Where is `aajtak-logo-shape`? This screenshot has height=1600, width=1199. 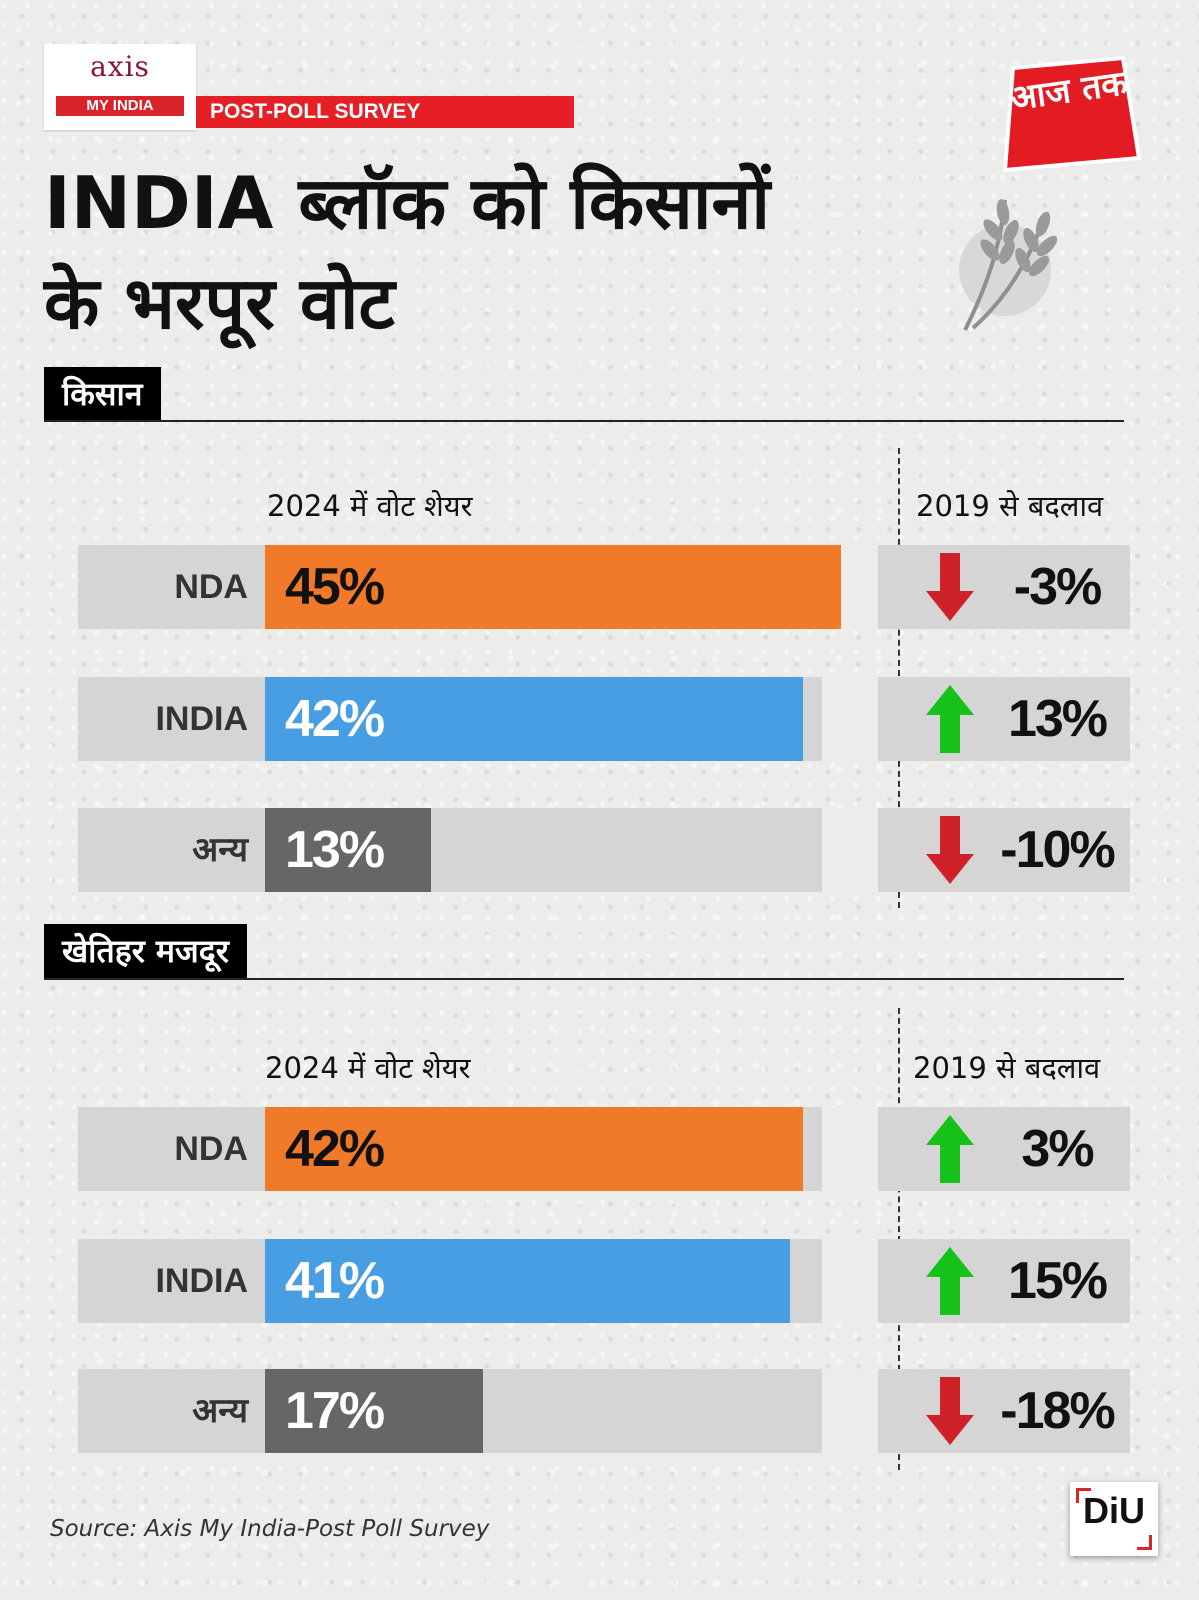 aajtak-logo-shape is located at coordinates (1072, 113).